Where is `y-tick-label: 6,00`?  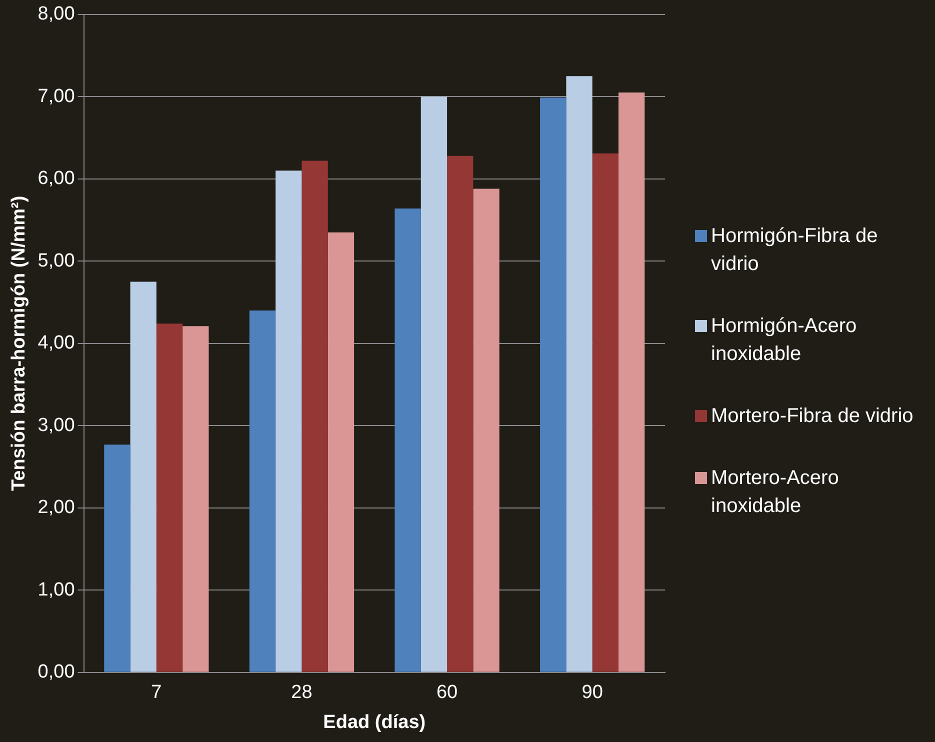 y-tick-label: 6,00 is located at coordinates (56, 179).